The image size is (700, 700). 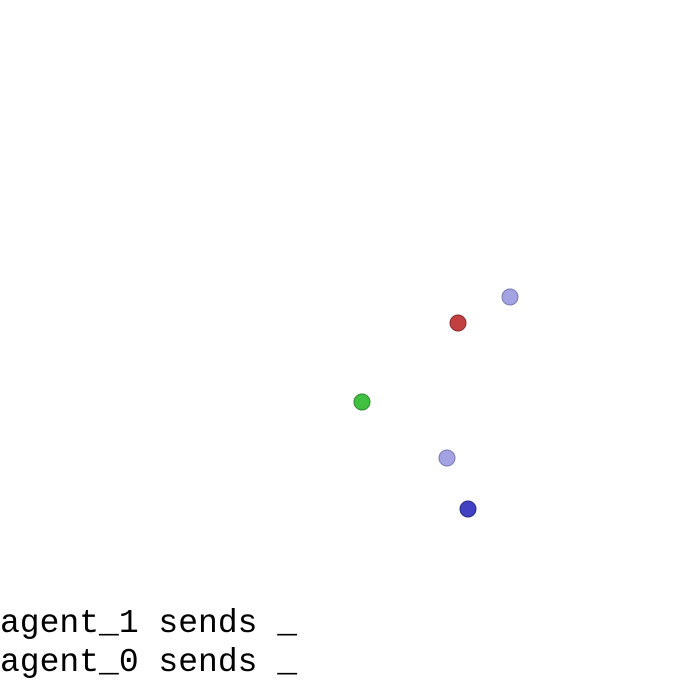 What do you see at coordinates (148, 623) in the screenshot?
I see `message-line: agent_1 sends _` at bounding box center [148, 623].